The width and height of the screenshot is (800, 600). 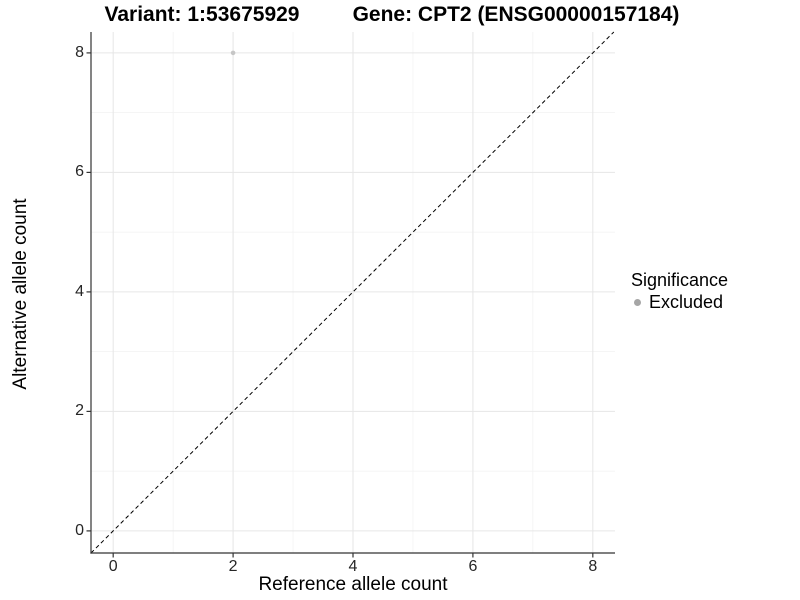 I want to click on x-tick-label: 0, so click(x=113, y=566).